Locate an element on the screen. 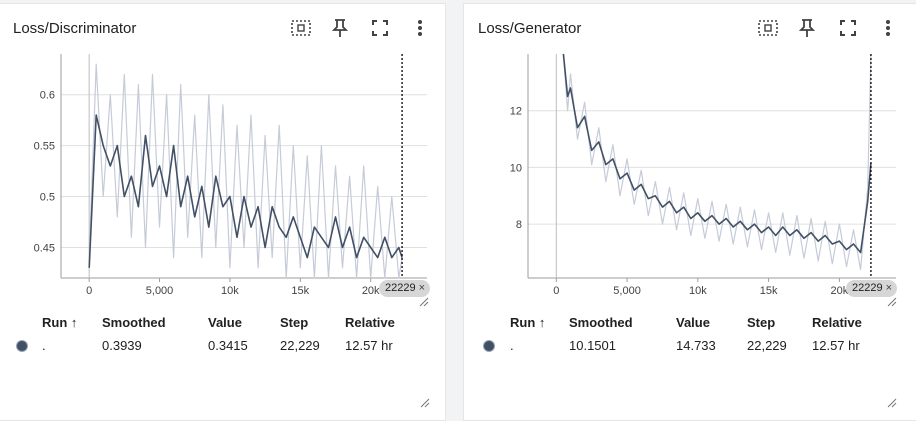  y-tick-label: 0.5 is located at coordinates (47, 198).